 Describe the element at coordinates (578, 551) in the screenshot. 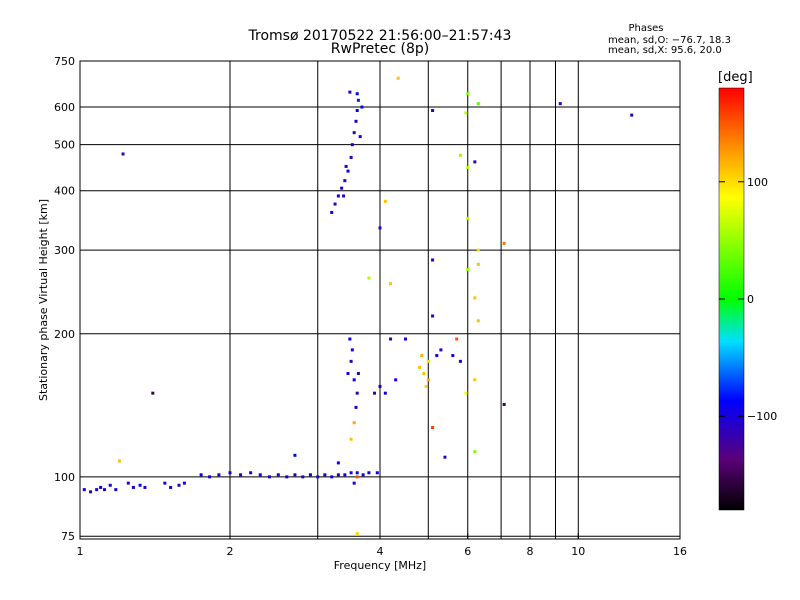

I see `x-tick-label: 10` at that location.